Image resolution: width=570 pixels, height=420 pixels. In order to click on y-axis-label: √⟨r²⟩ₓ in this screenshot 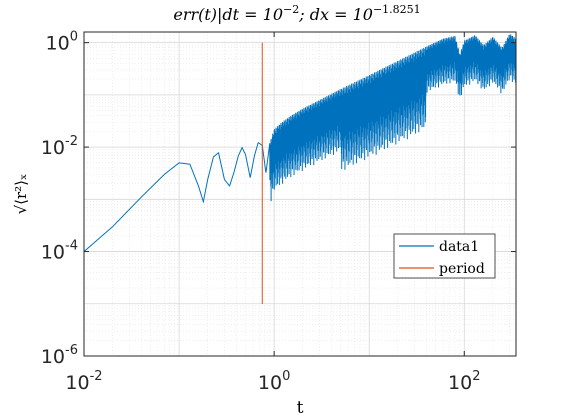, I will do `click(21, 194)`.